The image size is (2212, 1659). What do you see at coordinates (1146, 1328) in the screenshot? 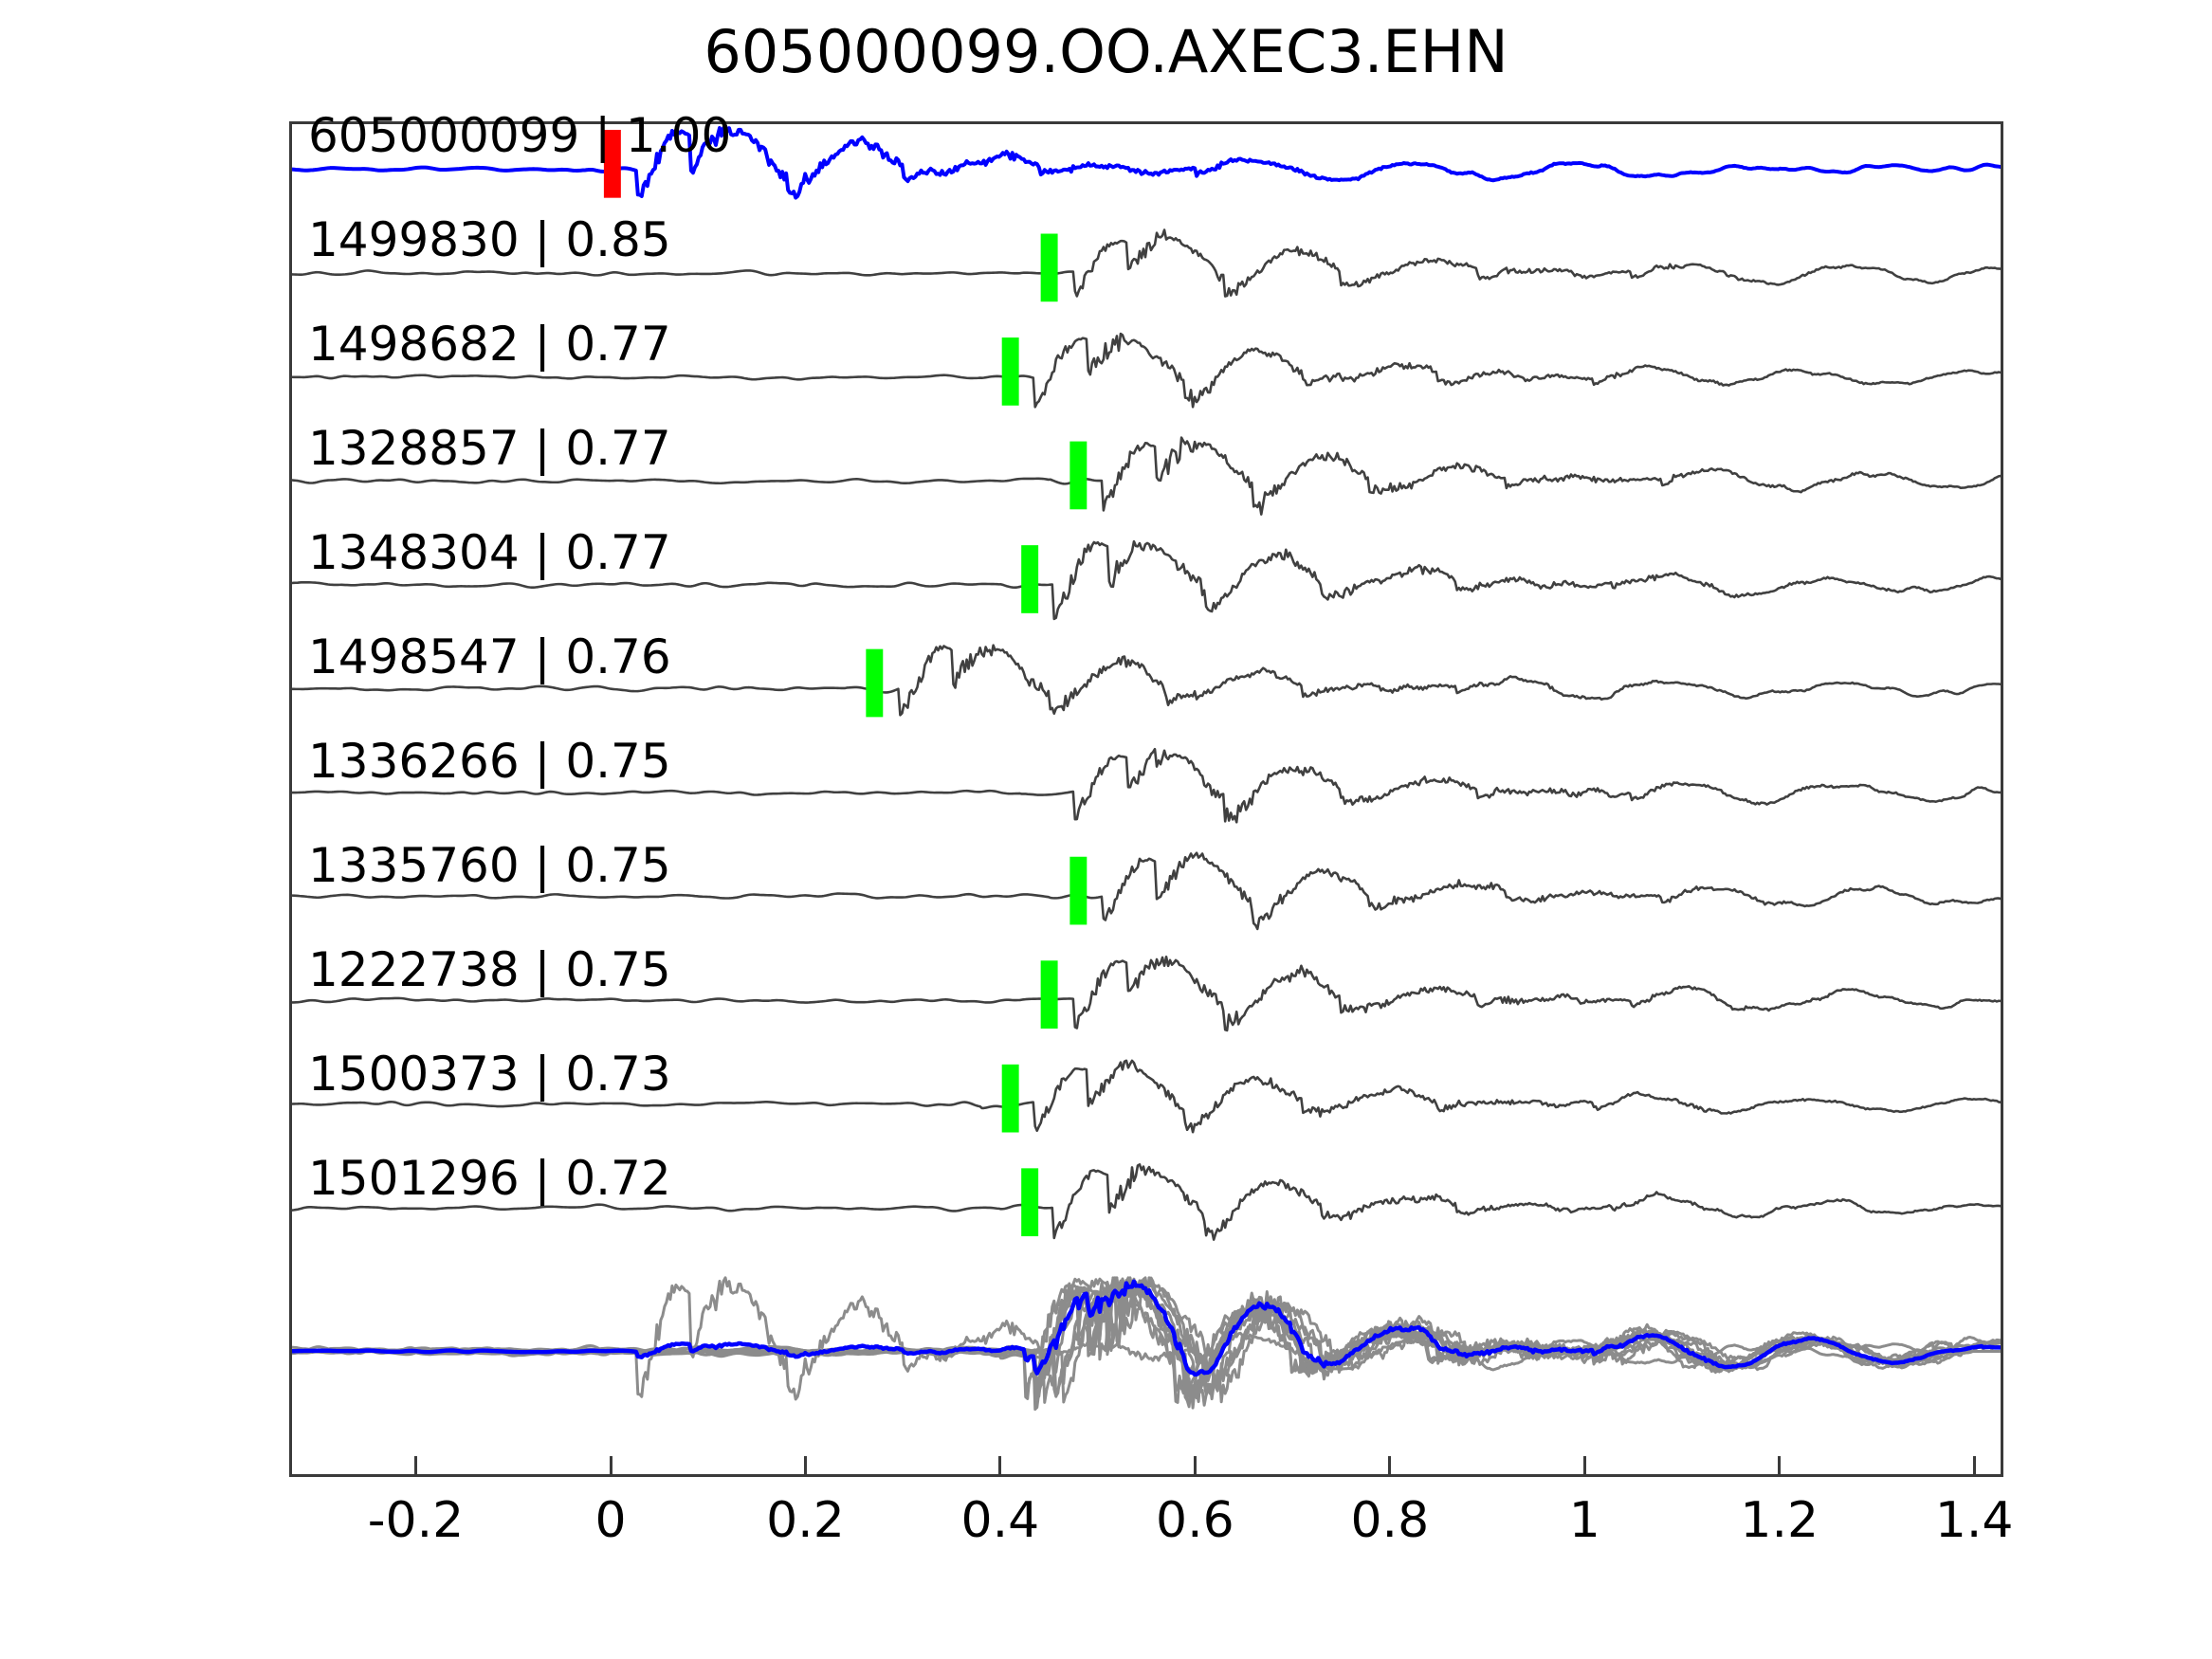
I see `stacked-mean-trace` at bounding box center [1146, 1328].